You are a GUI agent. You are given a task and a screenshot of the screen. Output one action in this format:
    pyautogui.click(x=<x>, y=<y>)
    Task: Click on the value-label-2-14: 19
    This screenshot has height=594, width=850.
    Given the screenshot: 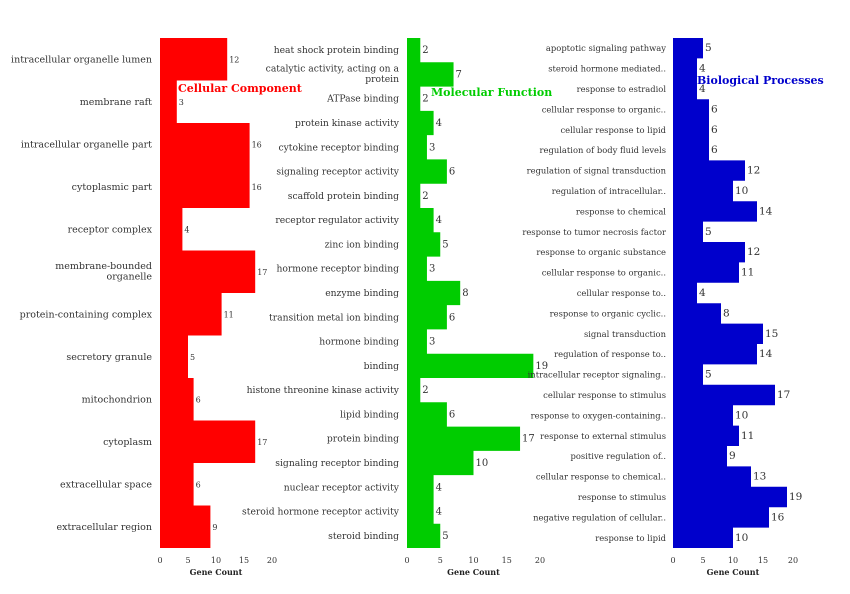 What is the action you would take?
    pyautogui.click(x=541, y=366)
    